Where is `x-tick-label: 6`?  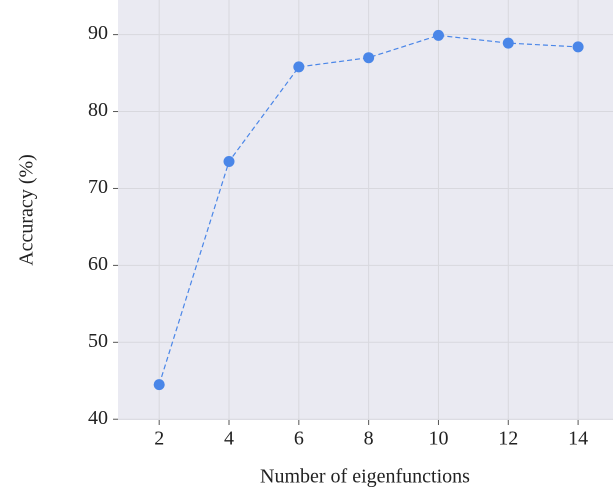
x-tick-label: 6 is located at coordinates (299, 439).